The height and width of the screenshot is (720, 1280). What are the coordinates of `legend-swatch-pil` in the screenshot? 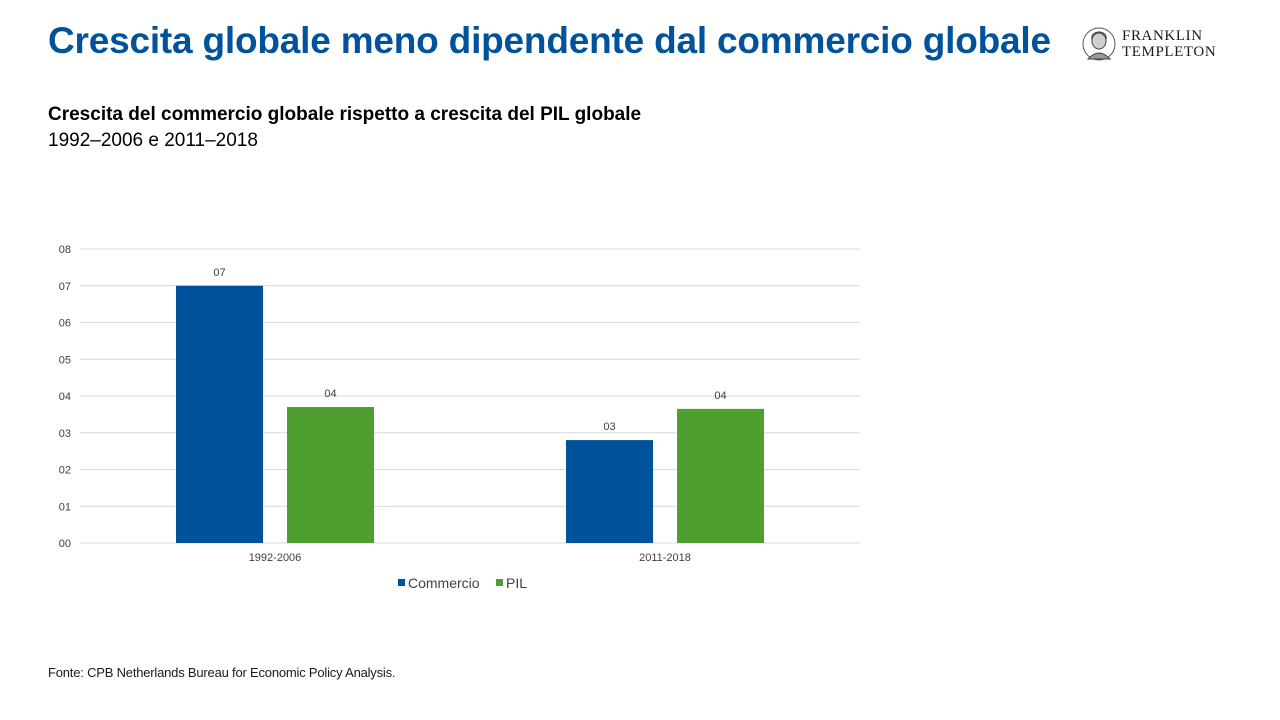 It's located at (499, 582).